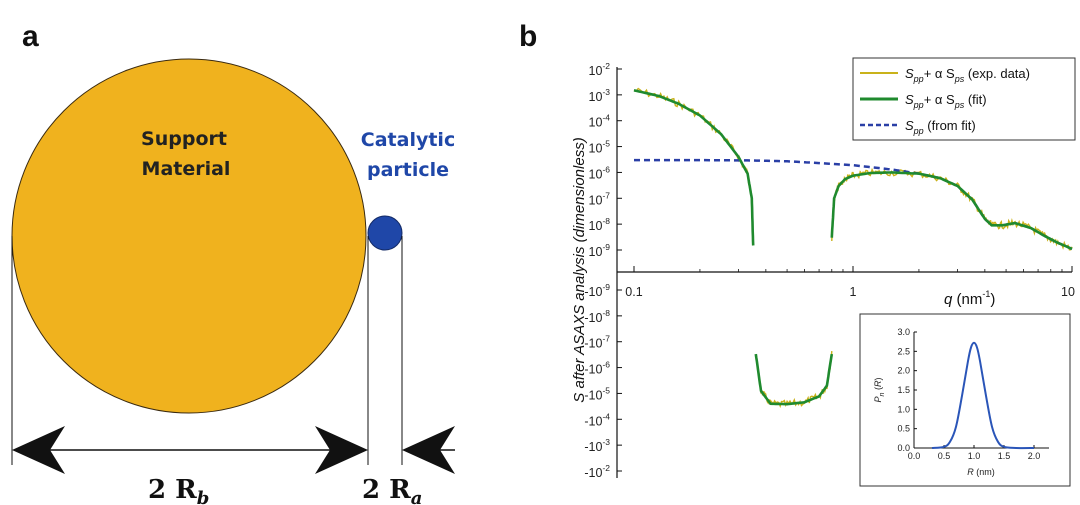 Image resolution: width=1080 pixels, height=505 pixels. I want to click on exp-data-segment, so click(952, 209).